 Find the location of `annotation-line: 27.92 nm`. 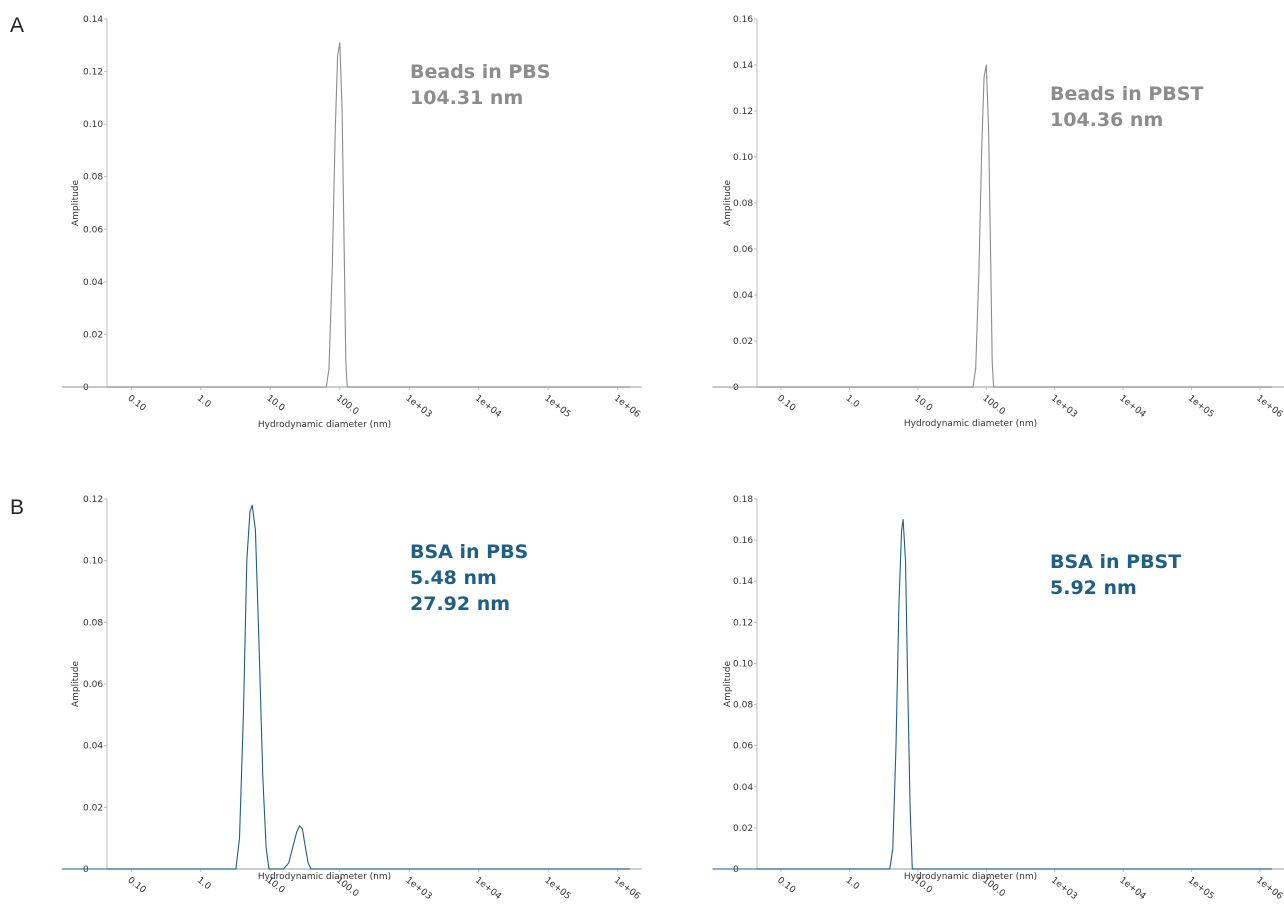

annotation-line: 27.92 nm is located at coordinates (460, 604).